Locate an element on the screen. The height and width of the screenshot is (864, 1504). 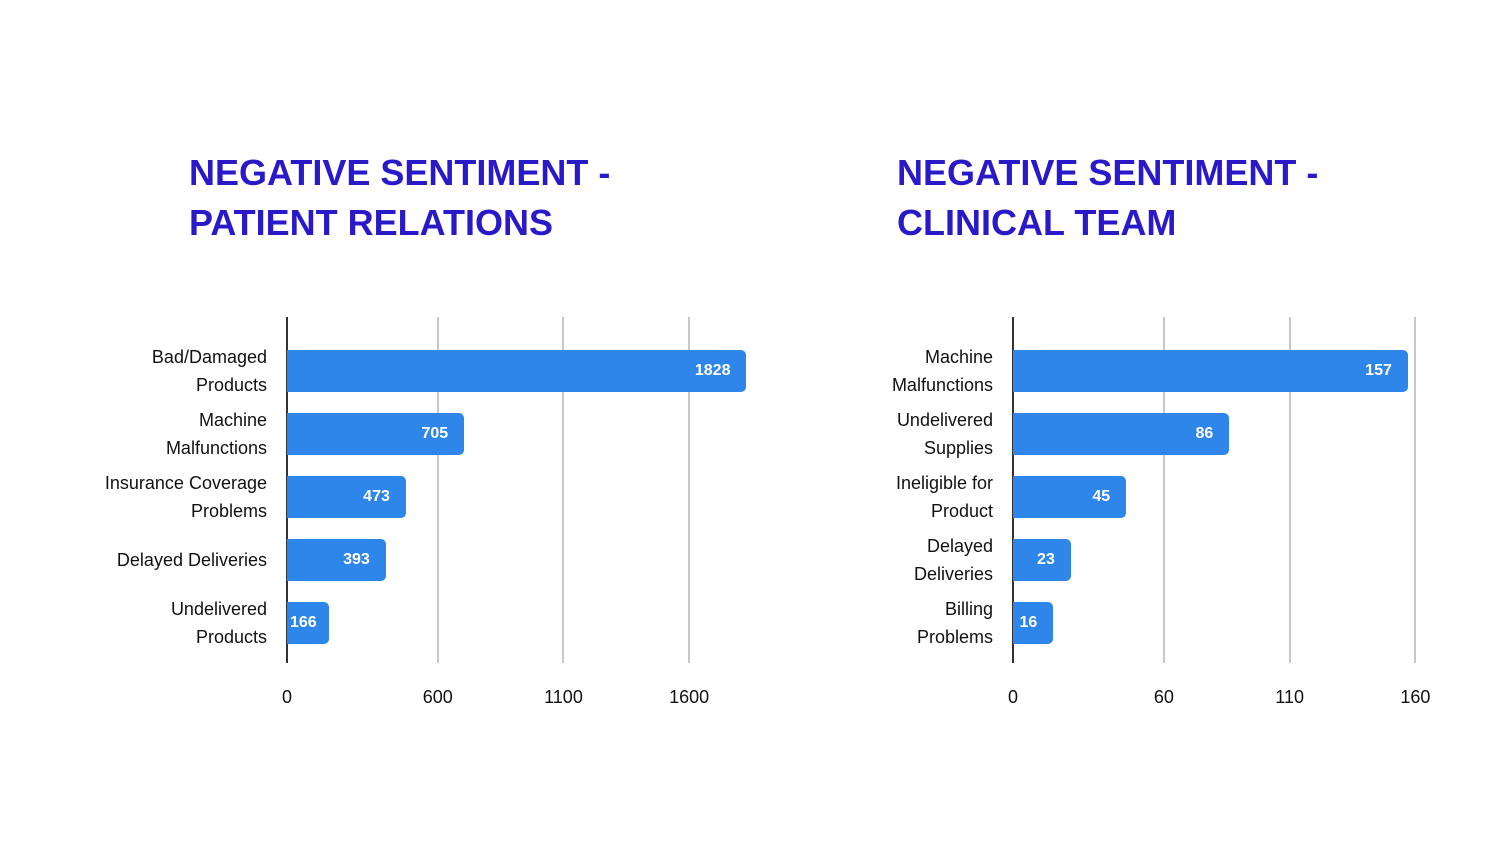
x-tick-label: 110 is located at coordinates (1289, 697).